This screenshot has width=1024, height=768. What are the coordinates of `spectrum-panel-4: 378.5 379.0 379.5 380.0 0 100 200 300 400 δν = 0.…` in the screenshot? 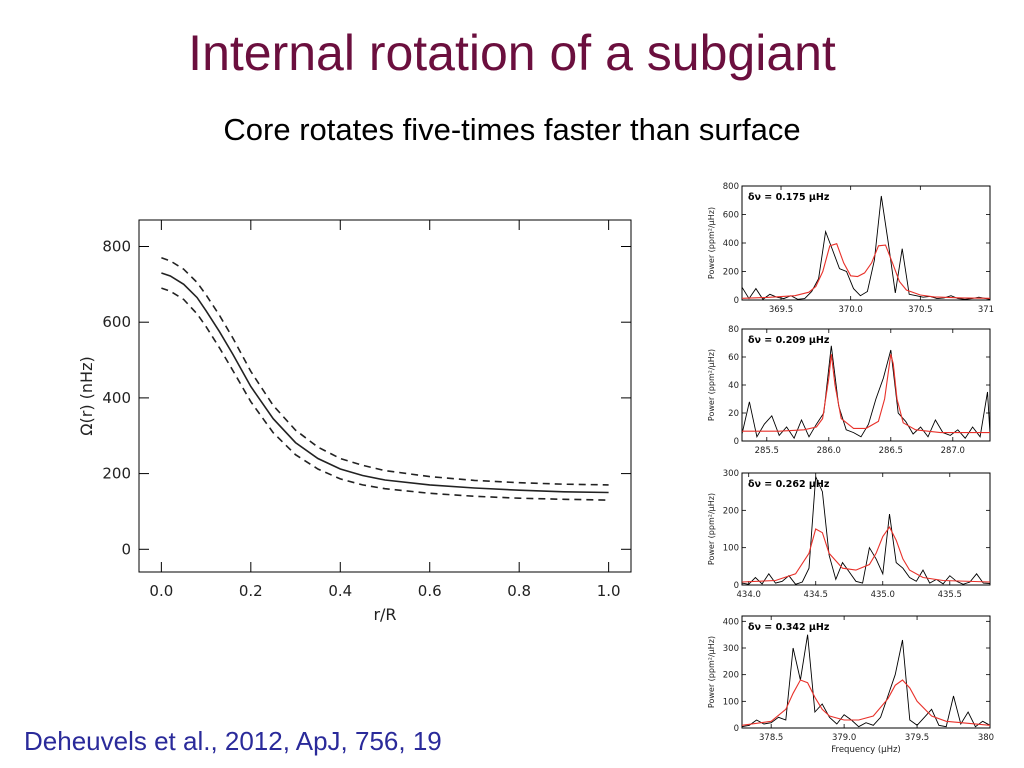 It's located at (850, 685).